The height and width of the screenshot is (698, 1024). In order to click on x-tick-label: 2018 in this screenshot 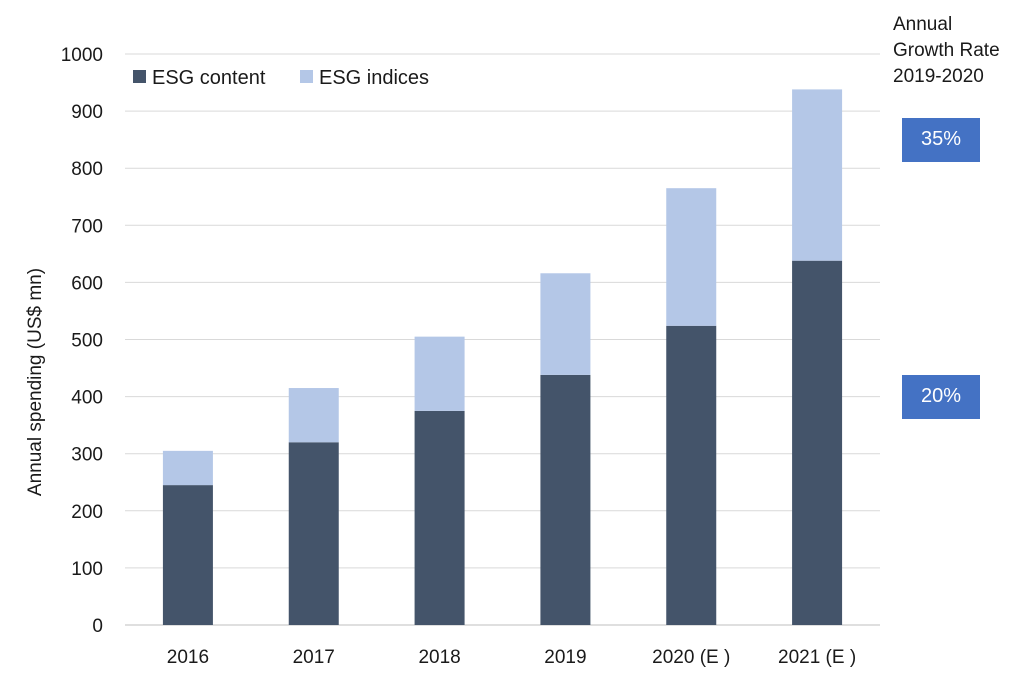, I will do `click(439, 657)`.